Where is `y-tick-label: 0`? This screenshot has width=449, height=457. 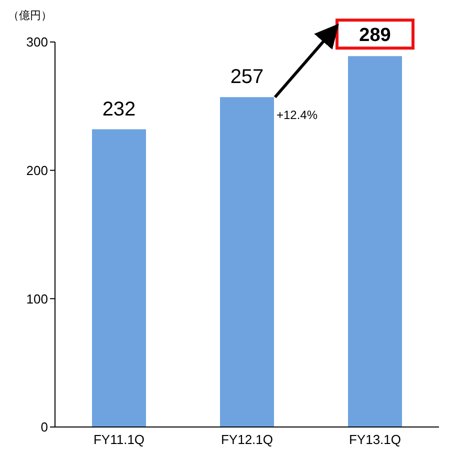
y-tick-label: 0 is located at coordinates (44, 427).